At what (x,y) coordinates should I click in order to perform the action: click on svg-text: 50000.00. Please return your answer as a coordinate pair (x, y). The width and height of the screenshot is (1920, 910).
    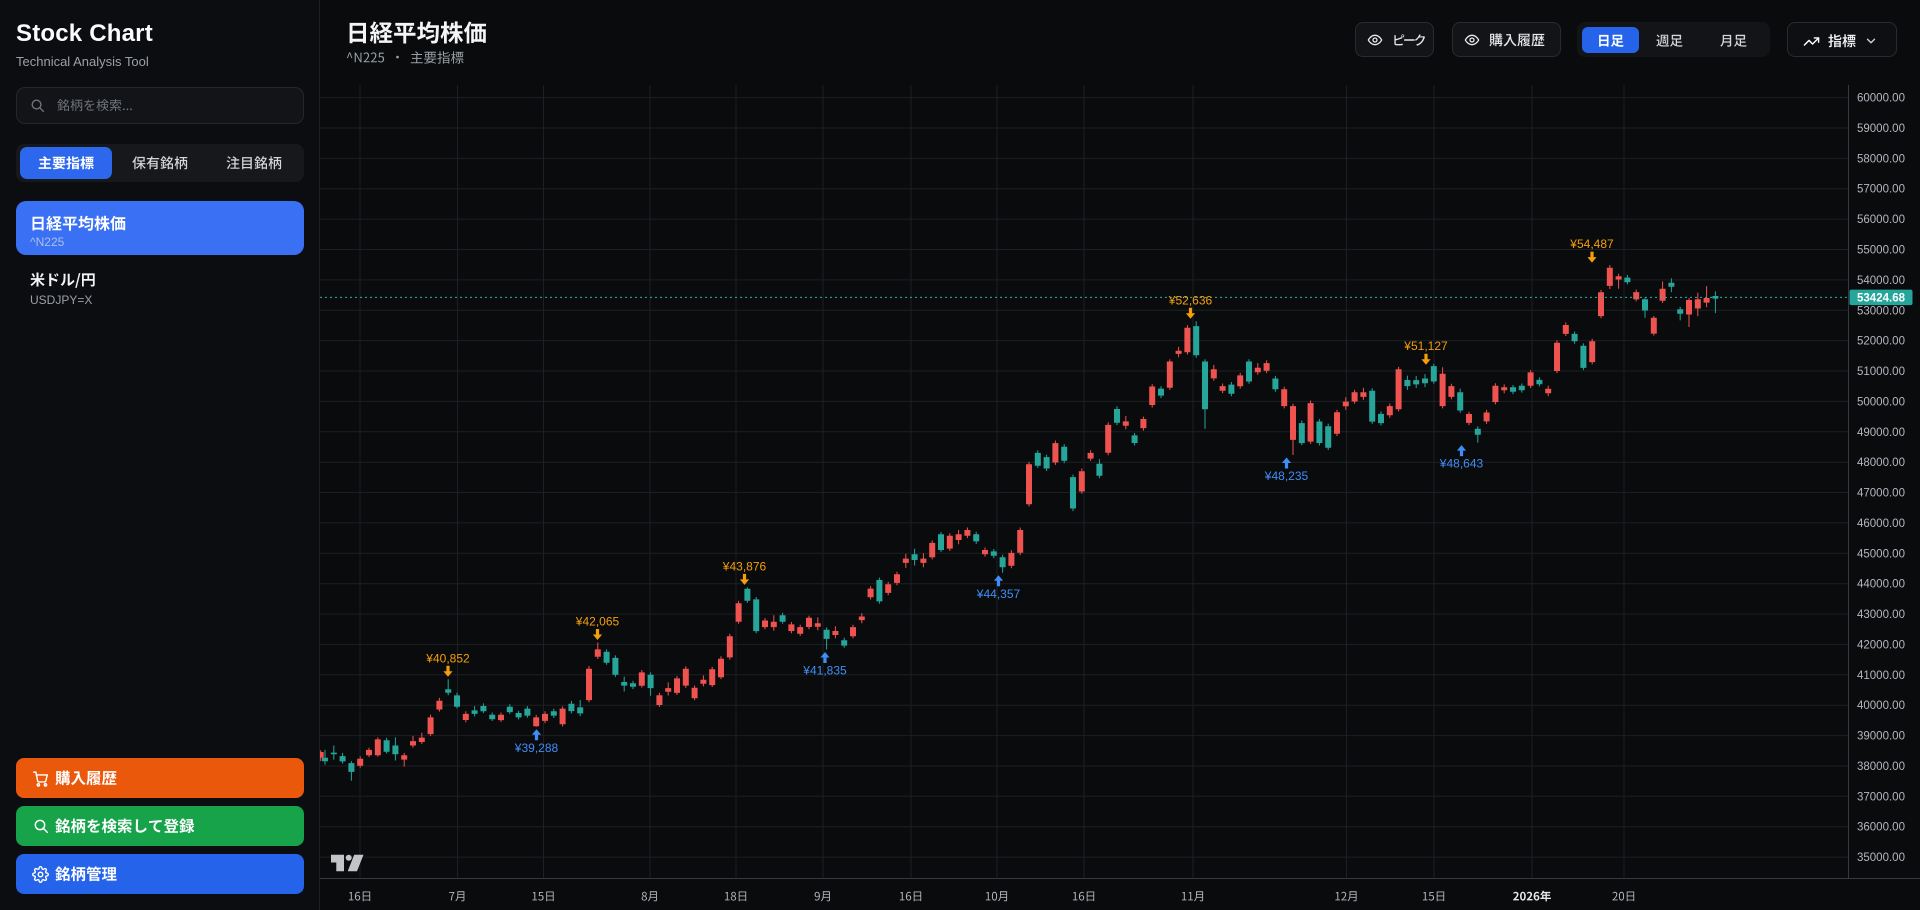
    Looking at the image, I should click on (1881, 402).